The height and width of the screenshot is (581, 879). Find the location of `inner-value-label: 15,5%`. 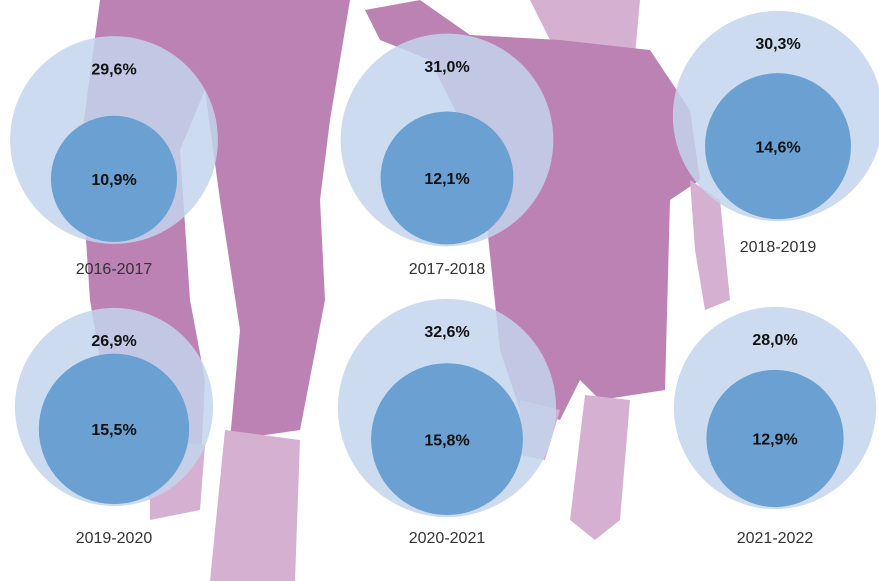

inner-value-label: 15,5% is located at coordinates (113, 430).